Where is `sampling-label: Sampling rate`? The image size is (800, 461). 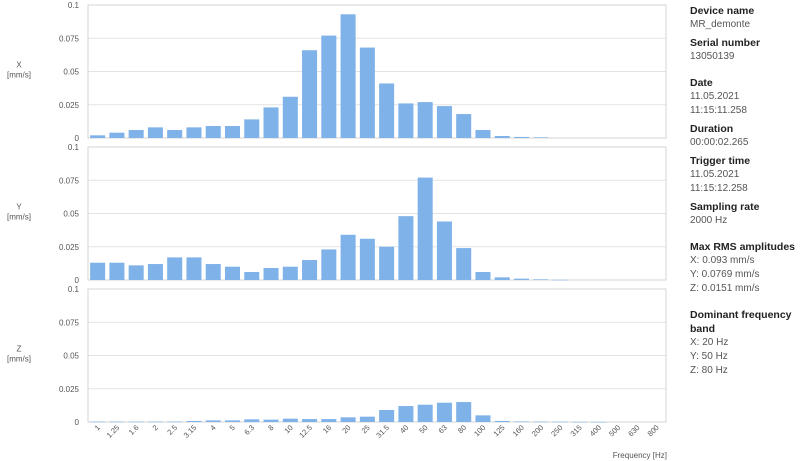 sampling-label: Sampling rate is located at coordinates (725, 207).